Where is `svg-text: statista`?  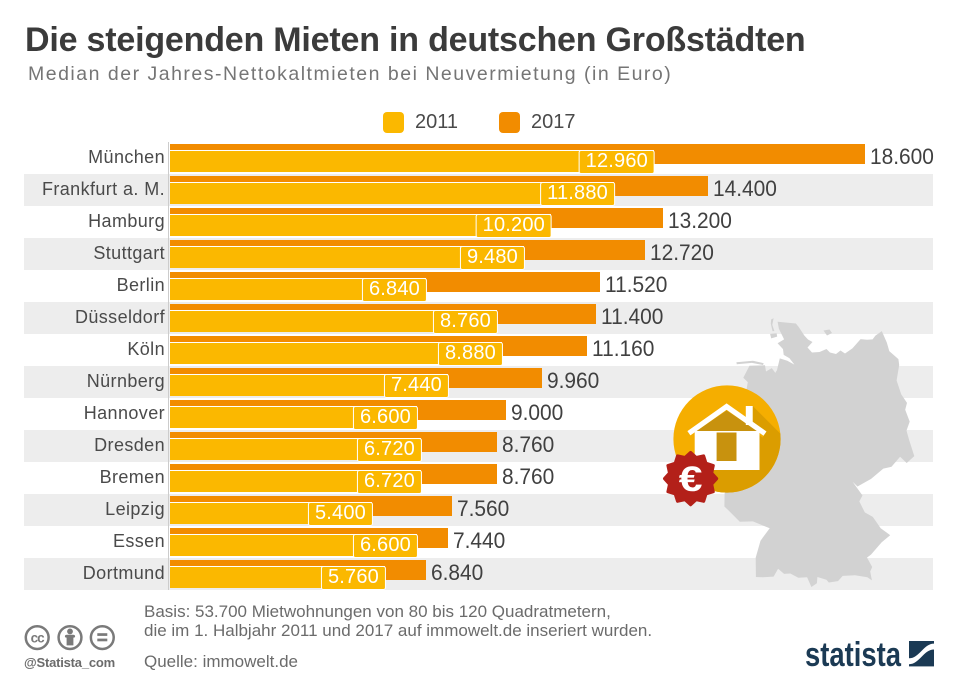 svg-text: statista is located at coordinates (853, 655).